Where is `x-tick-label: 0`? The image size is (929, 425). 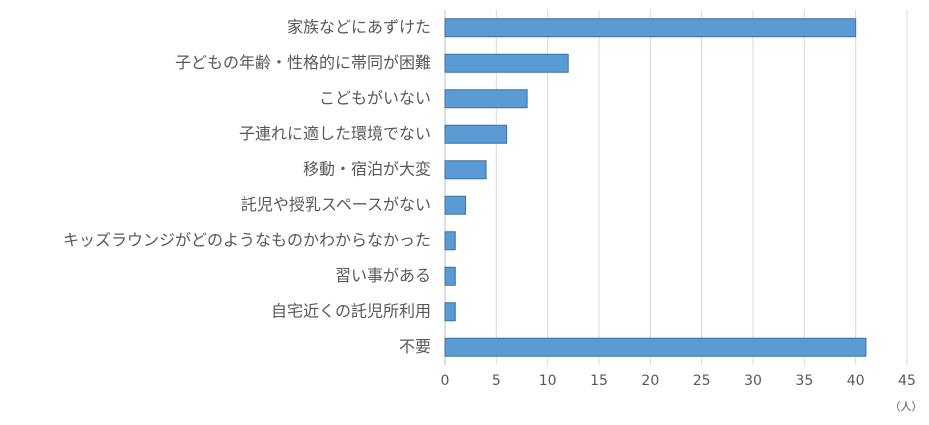 x-tick-label: 0 is located at coordinates (445, 381).